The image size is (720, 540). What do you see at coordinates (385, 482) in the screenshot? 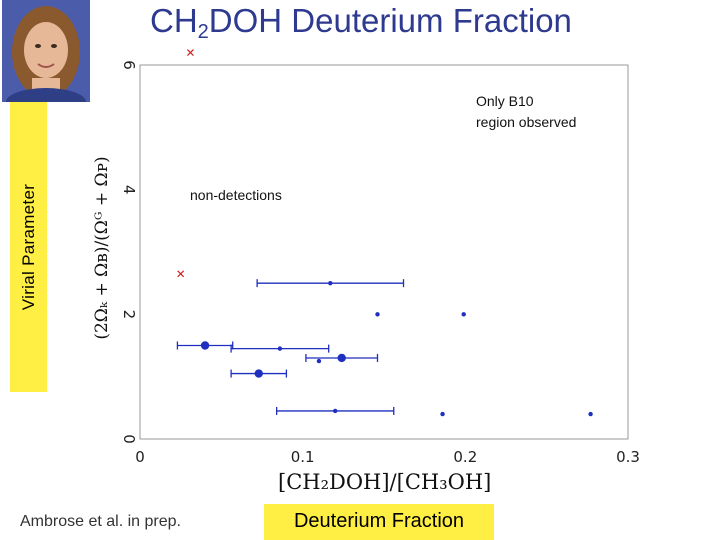
I see `x-axis-formula: [CH₂DOH]/[CH₃OH]` at bounding box center [385, 482].